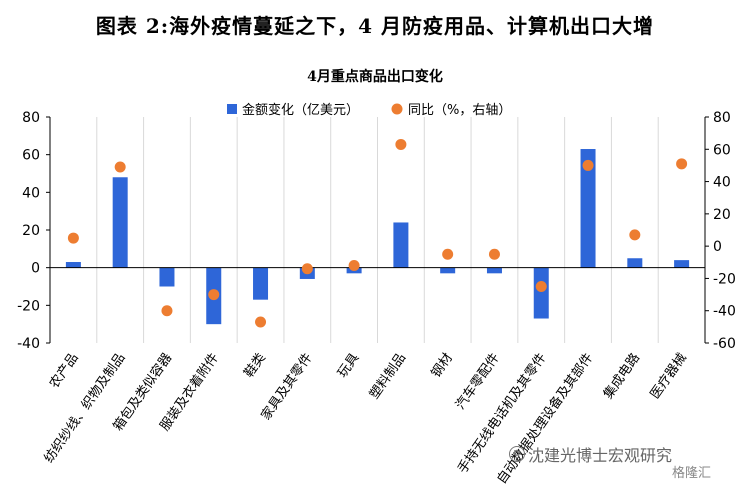 Image resolution: width=750 pixels, height=488 pixels. I want to click on legend-label-dot: 同比（%，右轴）, so click(459, 110).